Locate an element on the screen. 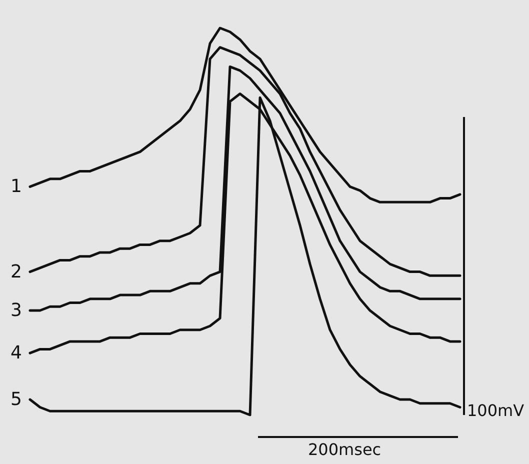 Image resolution: width=529 pixels, height=464 pixels. series-label: 2 is located at coordinates (16, 271).